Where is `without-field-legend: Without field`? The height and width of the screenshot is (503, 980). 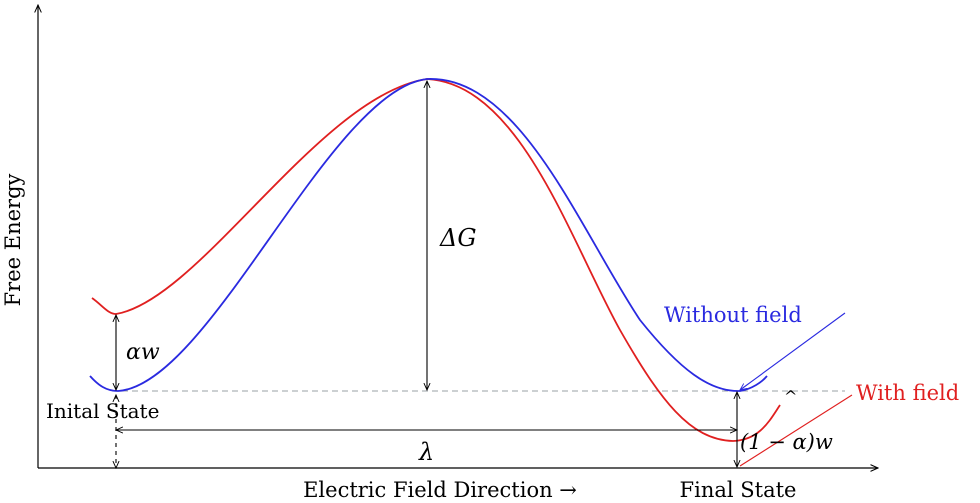
without-field-legend: Without field is located at coordinates (733, 315).